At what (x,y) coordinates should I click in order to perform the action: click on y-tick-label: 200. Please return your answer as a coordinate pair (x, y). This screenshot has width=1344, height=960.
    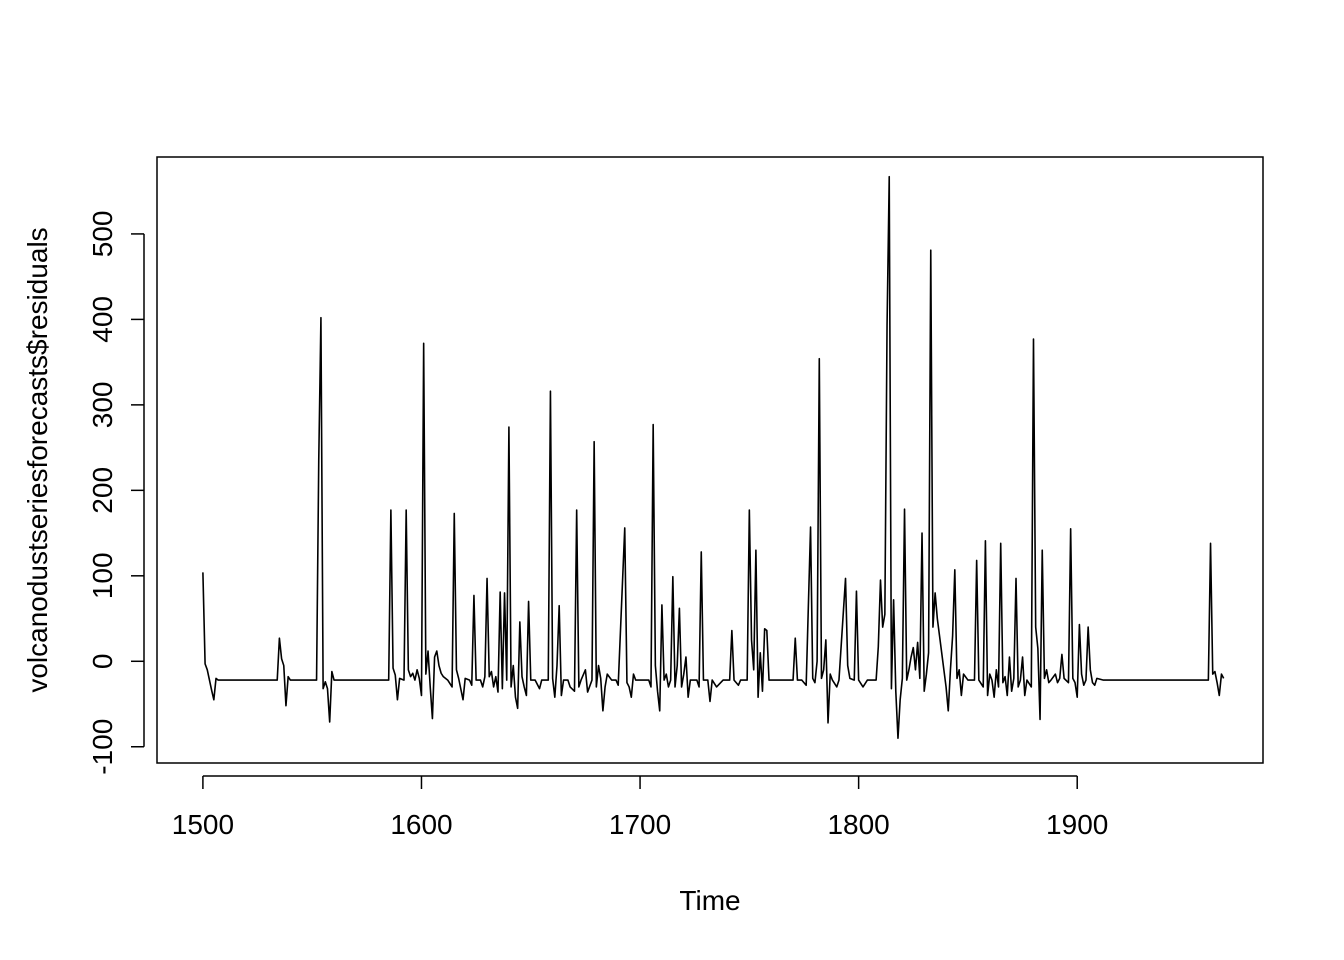
    Looking at the image, I should click on (102, 490).